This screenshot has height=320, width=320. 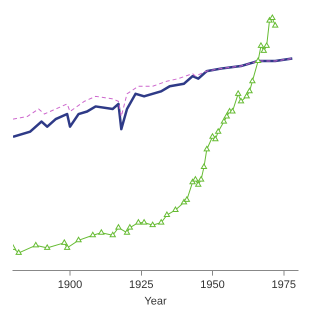 I want to click on x-tick-label: 1975, so click(x=284, y=285).